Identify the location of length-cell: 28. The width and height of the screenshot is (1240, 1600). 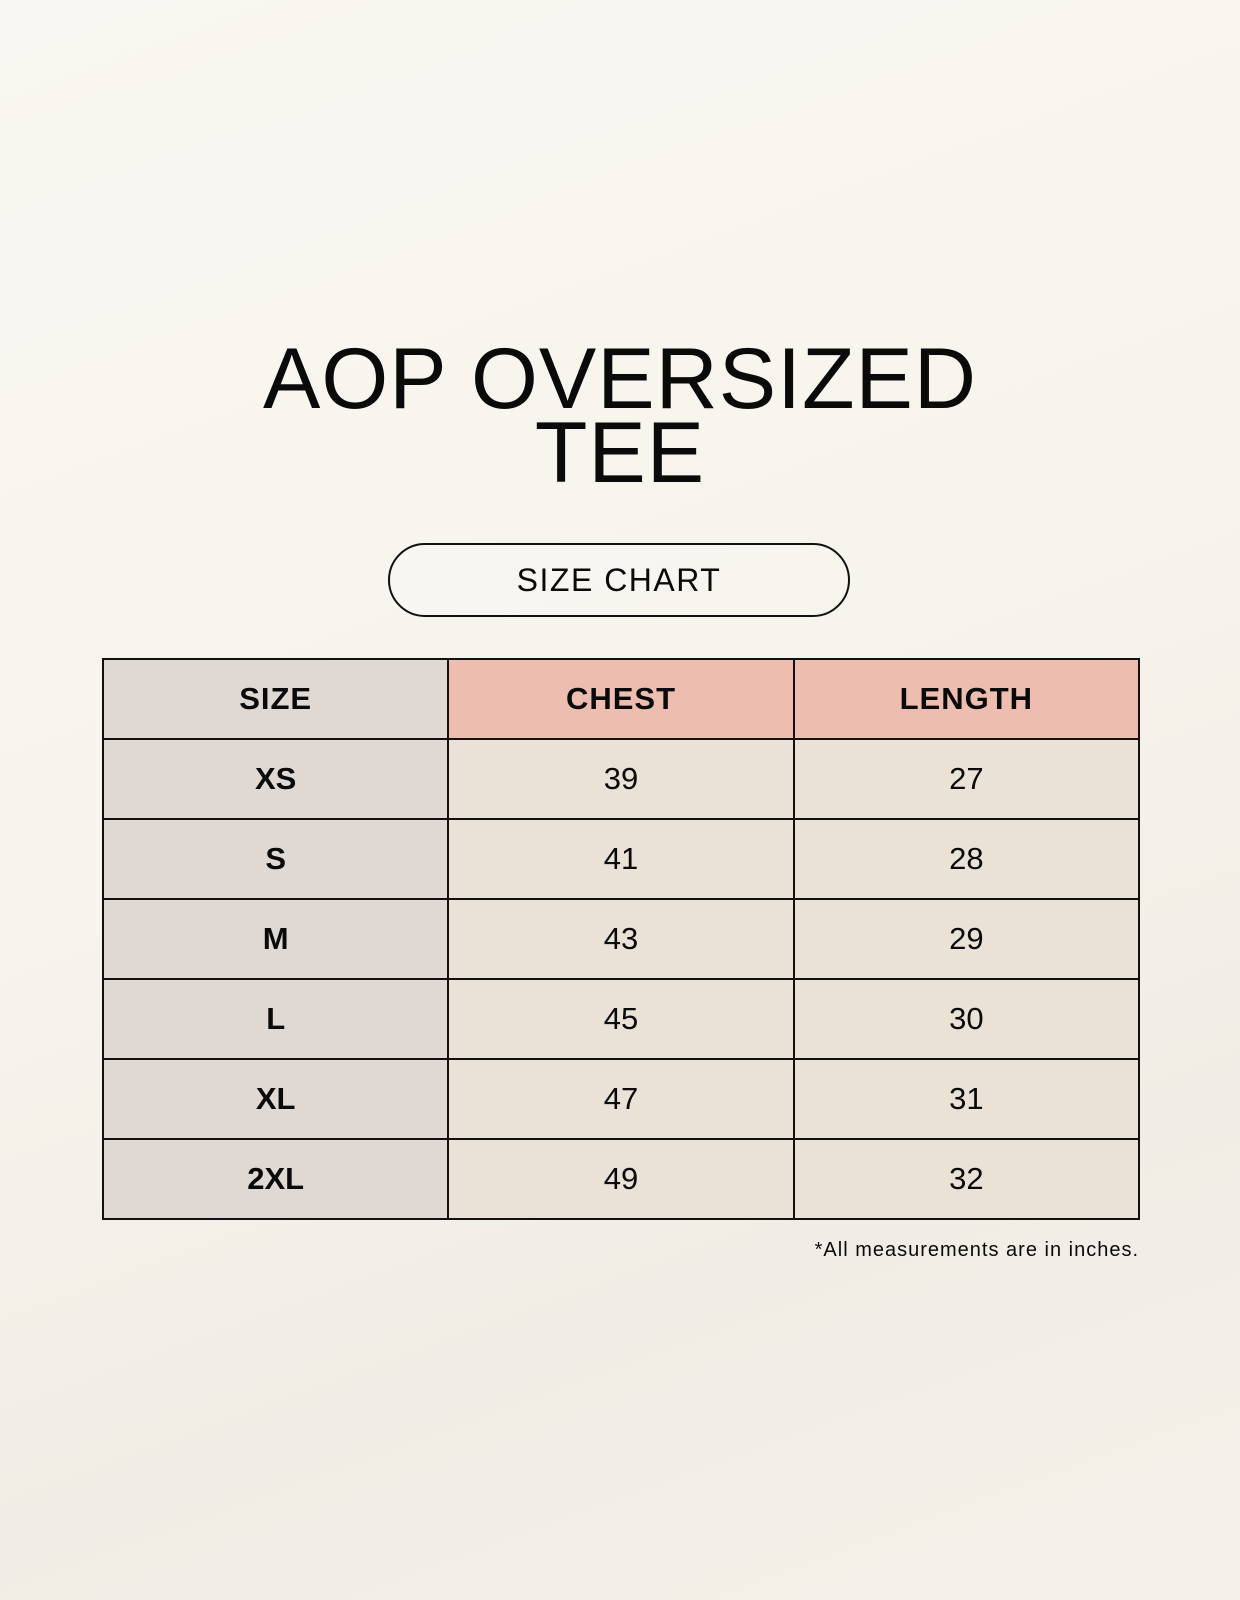
(966, 859).